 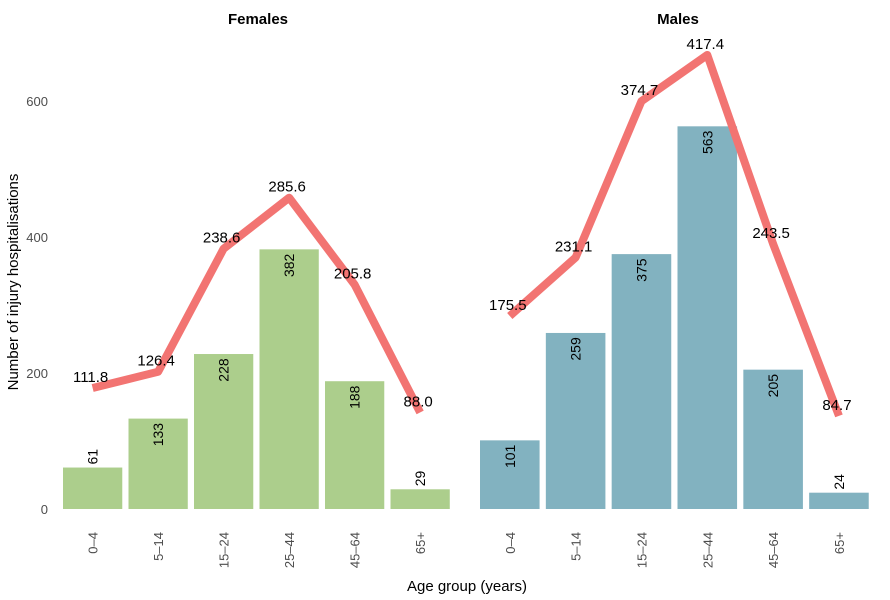 I want to click on bar-value-label: 375, so click(x=641, y=270).